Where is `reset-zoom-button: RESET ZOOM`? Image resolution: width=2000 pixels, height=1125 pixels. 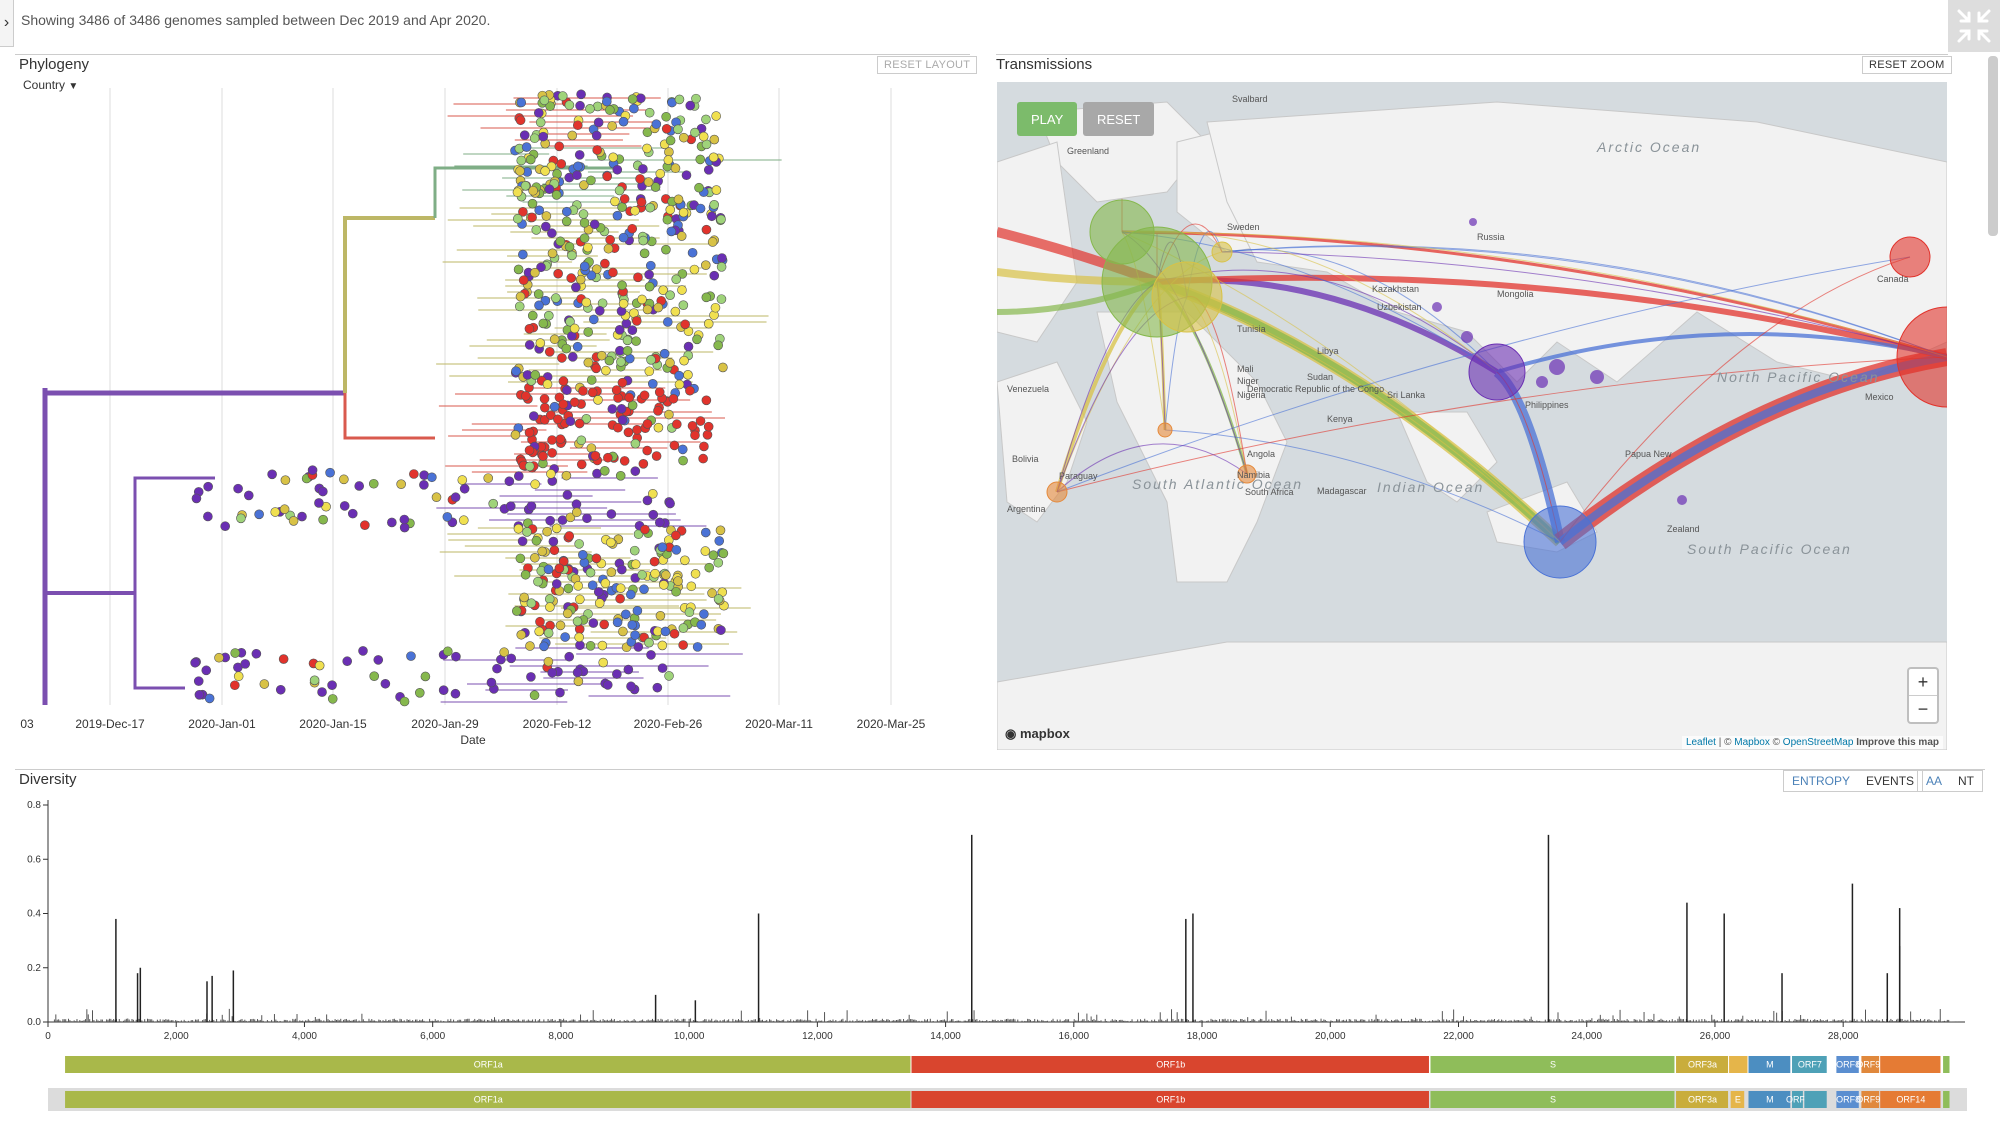
reset-zoom-button: RESET ZOOM is located at coordinates (1907, 65).